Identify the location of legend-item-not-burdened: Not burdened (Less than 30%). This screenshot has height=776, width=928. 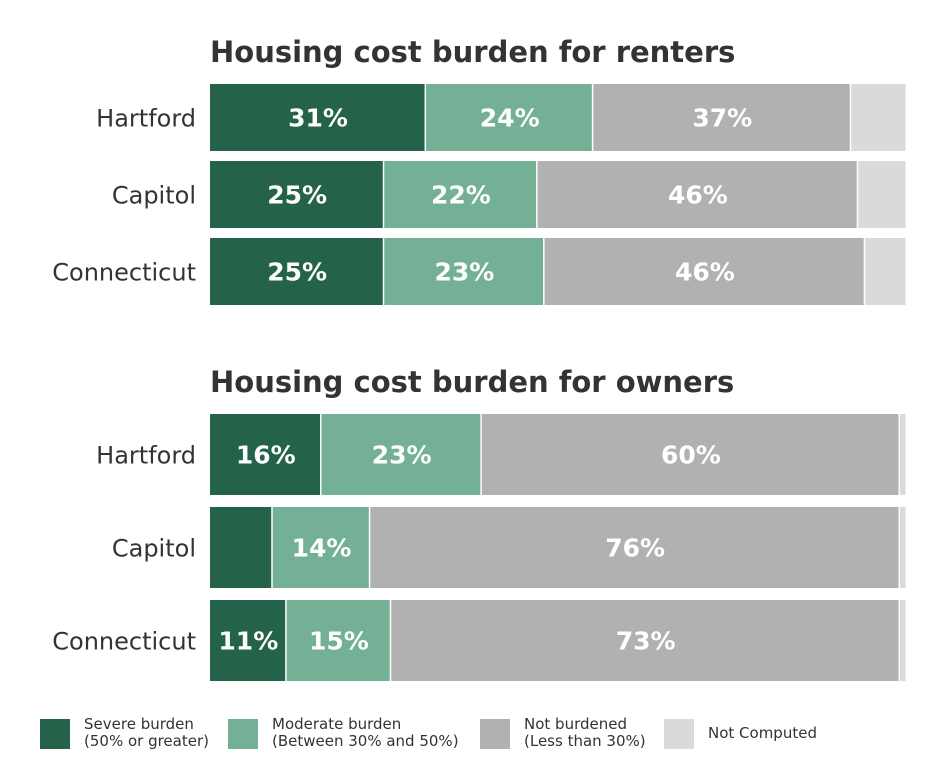
(575, 736).